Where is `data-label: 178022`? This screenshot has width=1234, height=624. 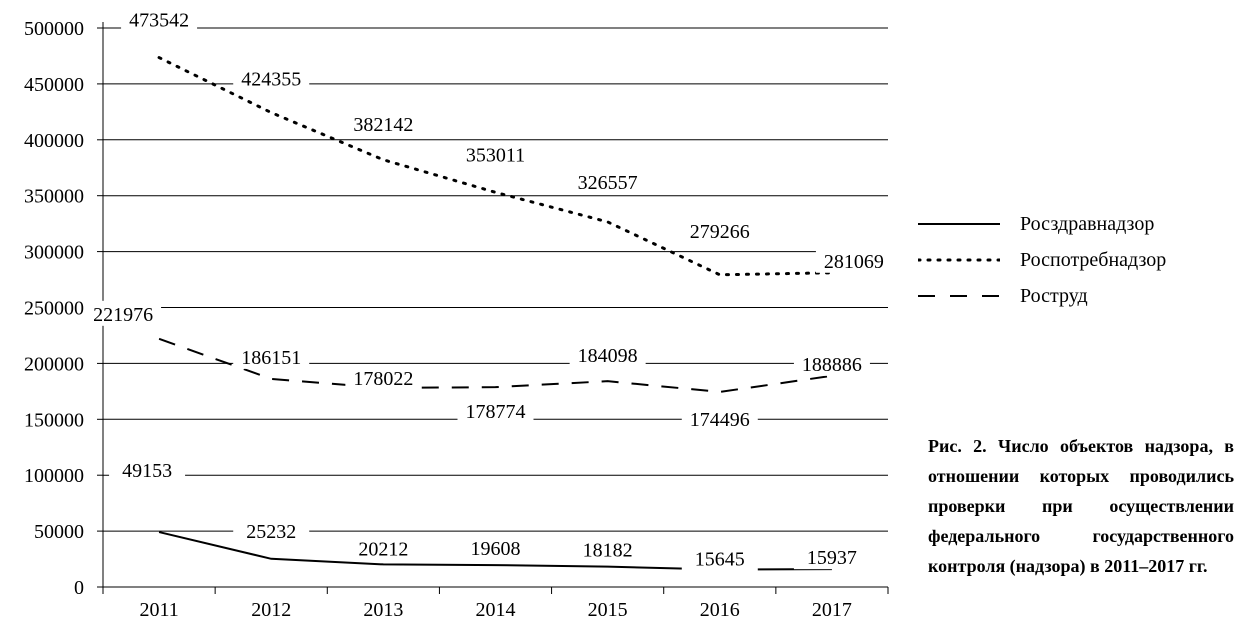 data-label: 178022 is located at coordinates (383, 379).